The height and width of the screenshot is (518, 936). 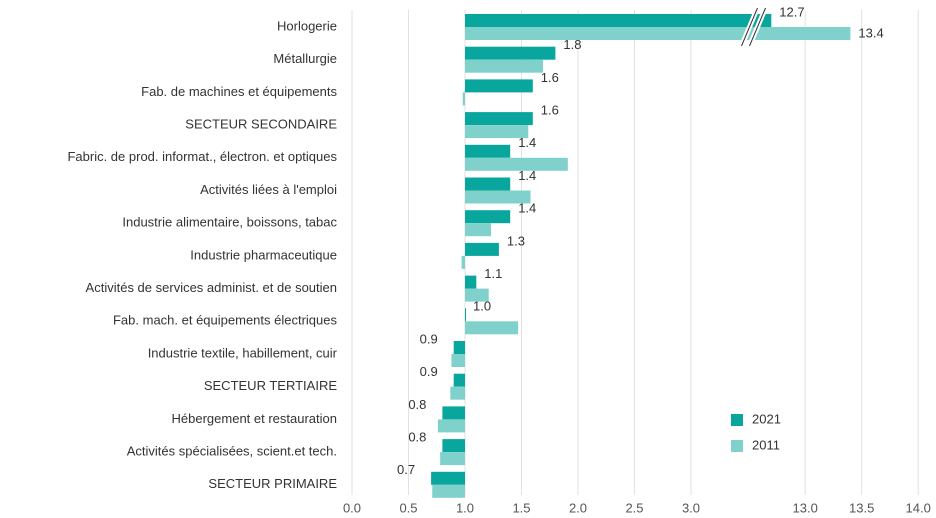 What do you see at coordinates (766, 444) in the screenshot?
I see `legend-label: 2011` at bounding box center [766, 444].